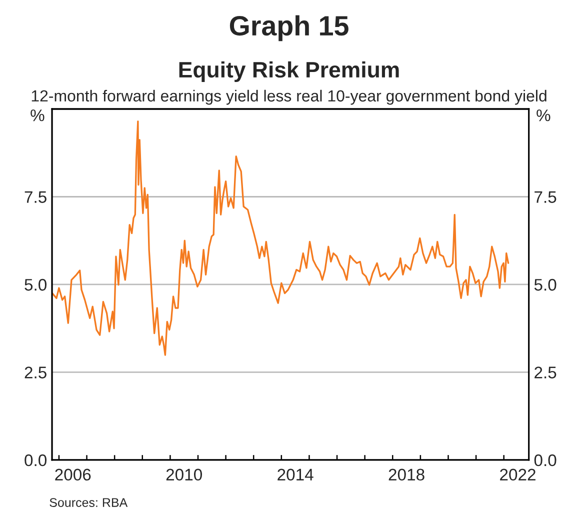  What do you see at coordinates (89, 502) in the screenshot?
I see `source-note: Sources: RBA` at bounding box center [89, 502].